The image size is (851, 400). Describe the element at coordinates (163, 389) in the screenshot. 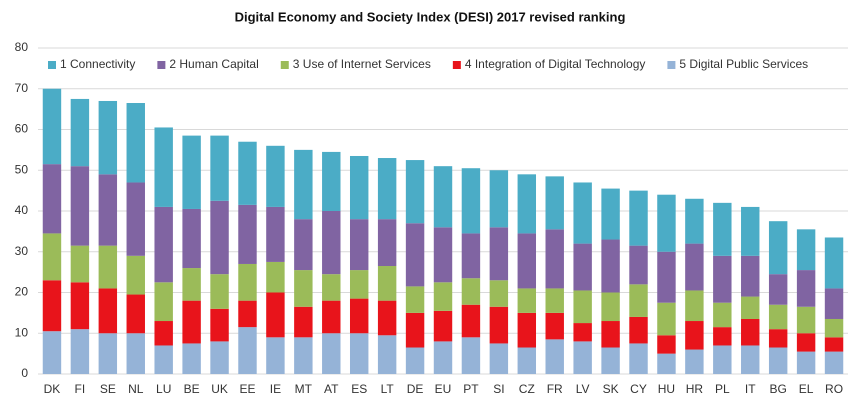

I see `x-tick-label: LU` at that location.